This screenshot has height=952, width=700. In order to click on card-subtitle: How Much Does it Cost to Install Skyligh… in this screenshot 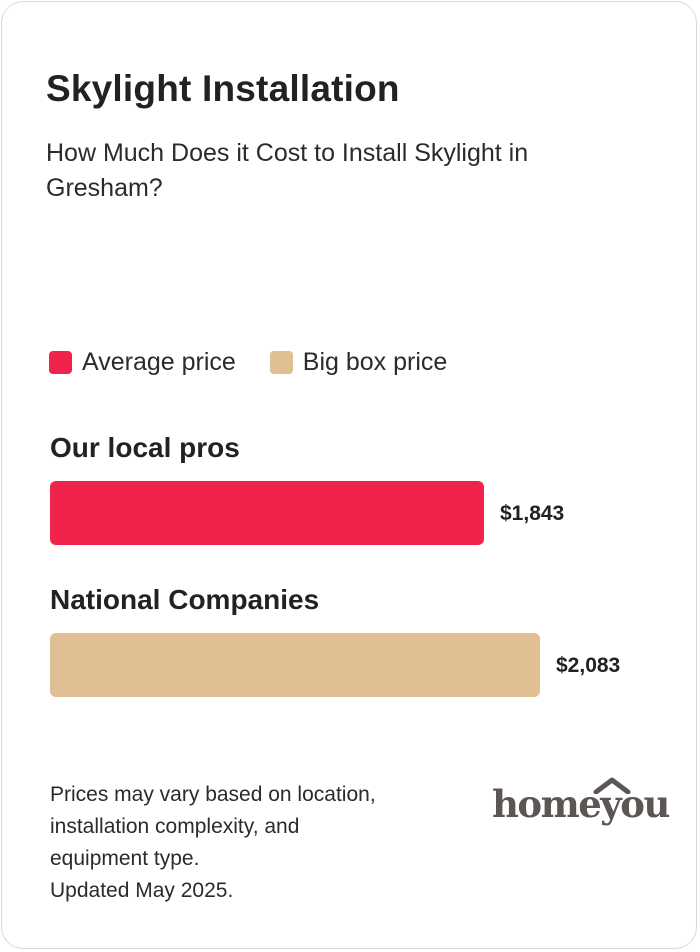, I will do `click(287, 170)`.